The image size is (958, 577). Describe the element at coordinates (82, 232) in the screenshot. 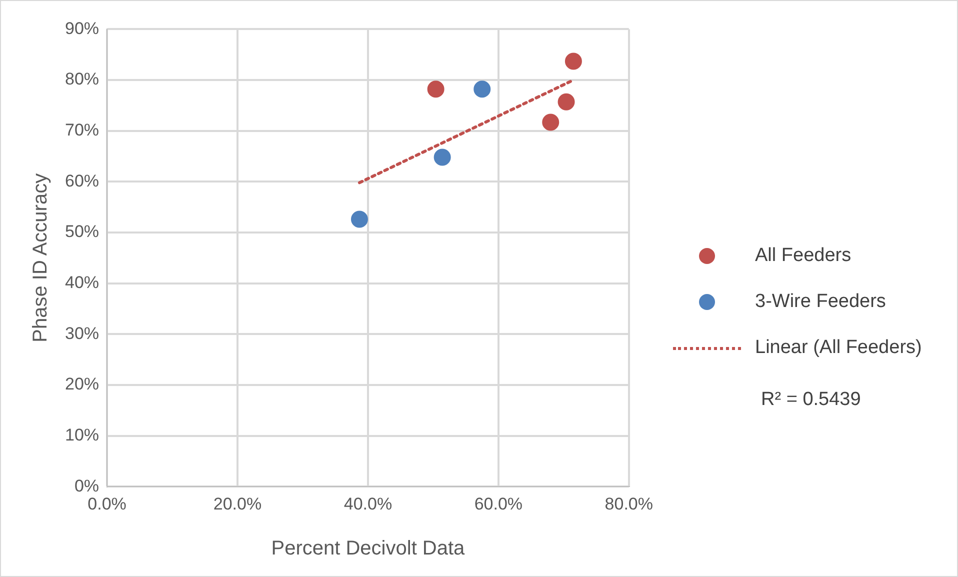

I see `y-tick-label: 50%` at that location.